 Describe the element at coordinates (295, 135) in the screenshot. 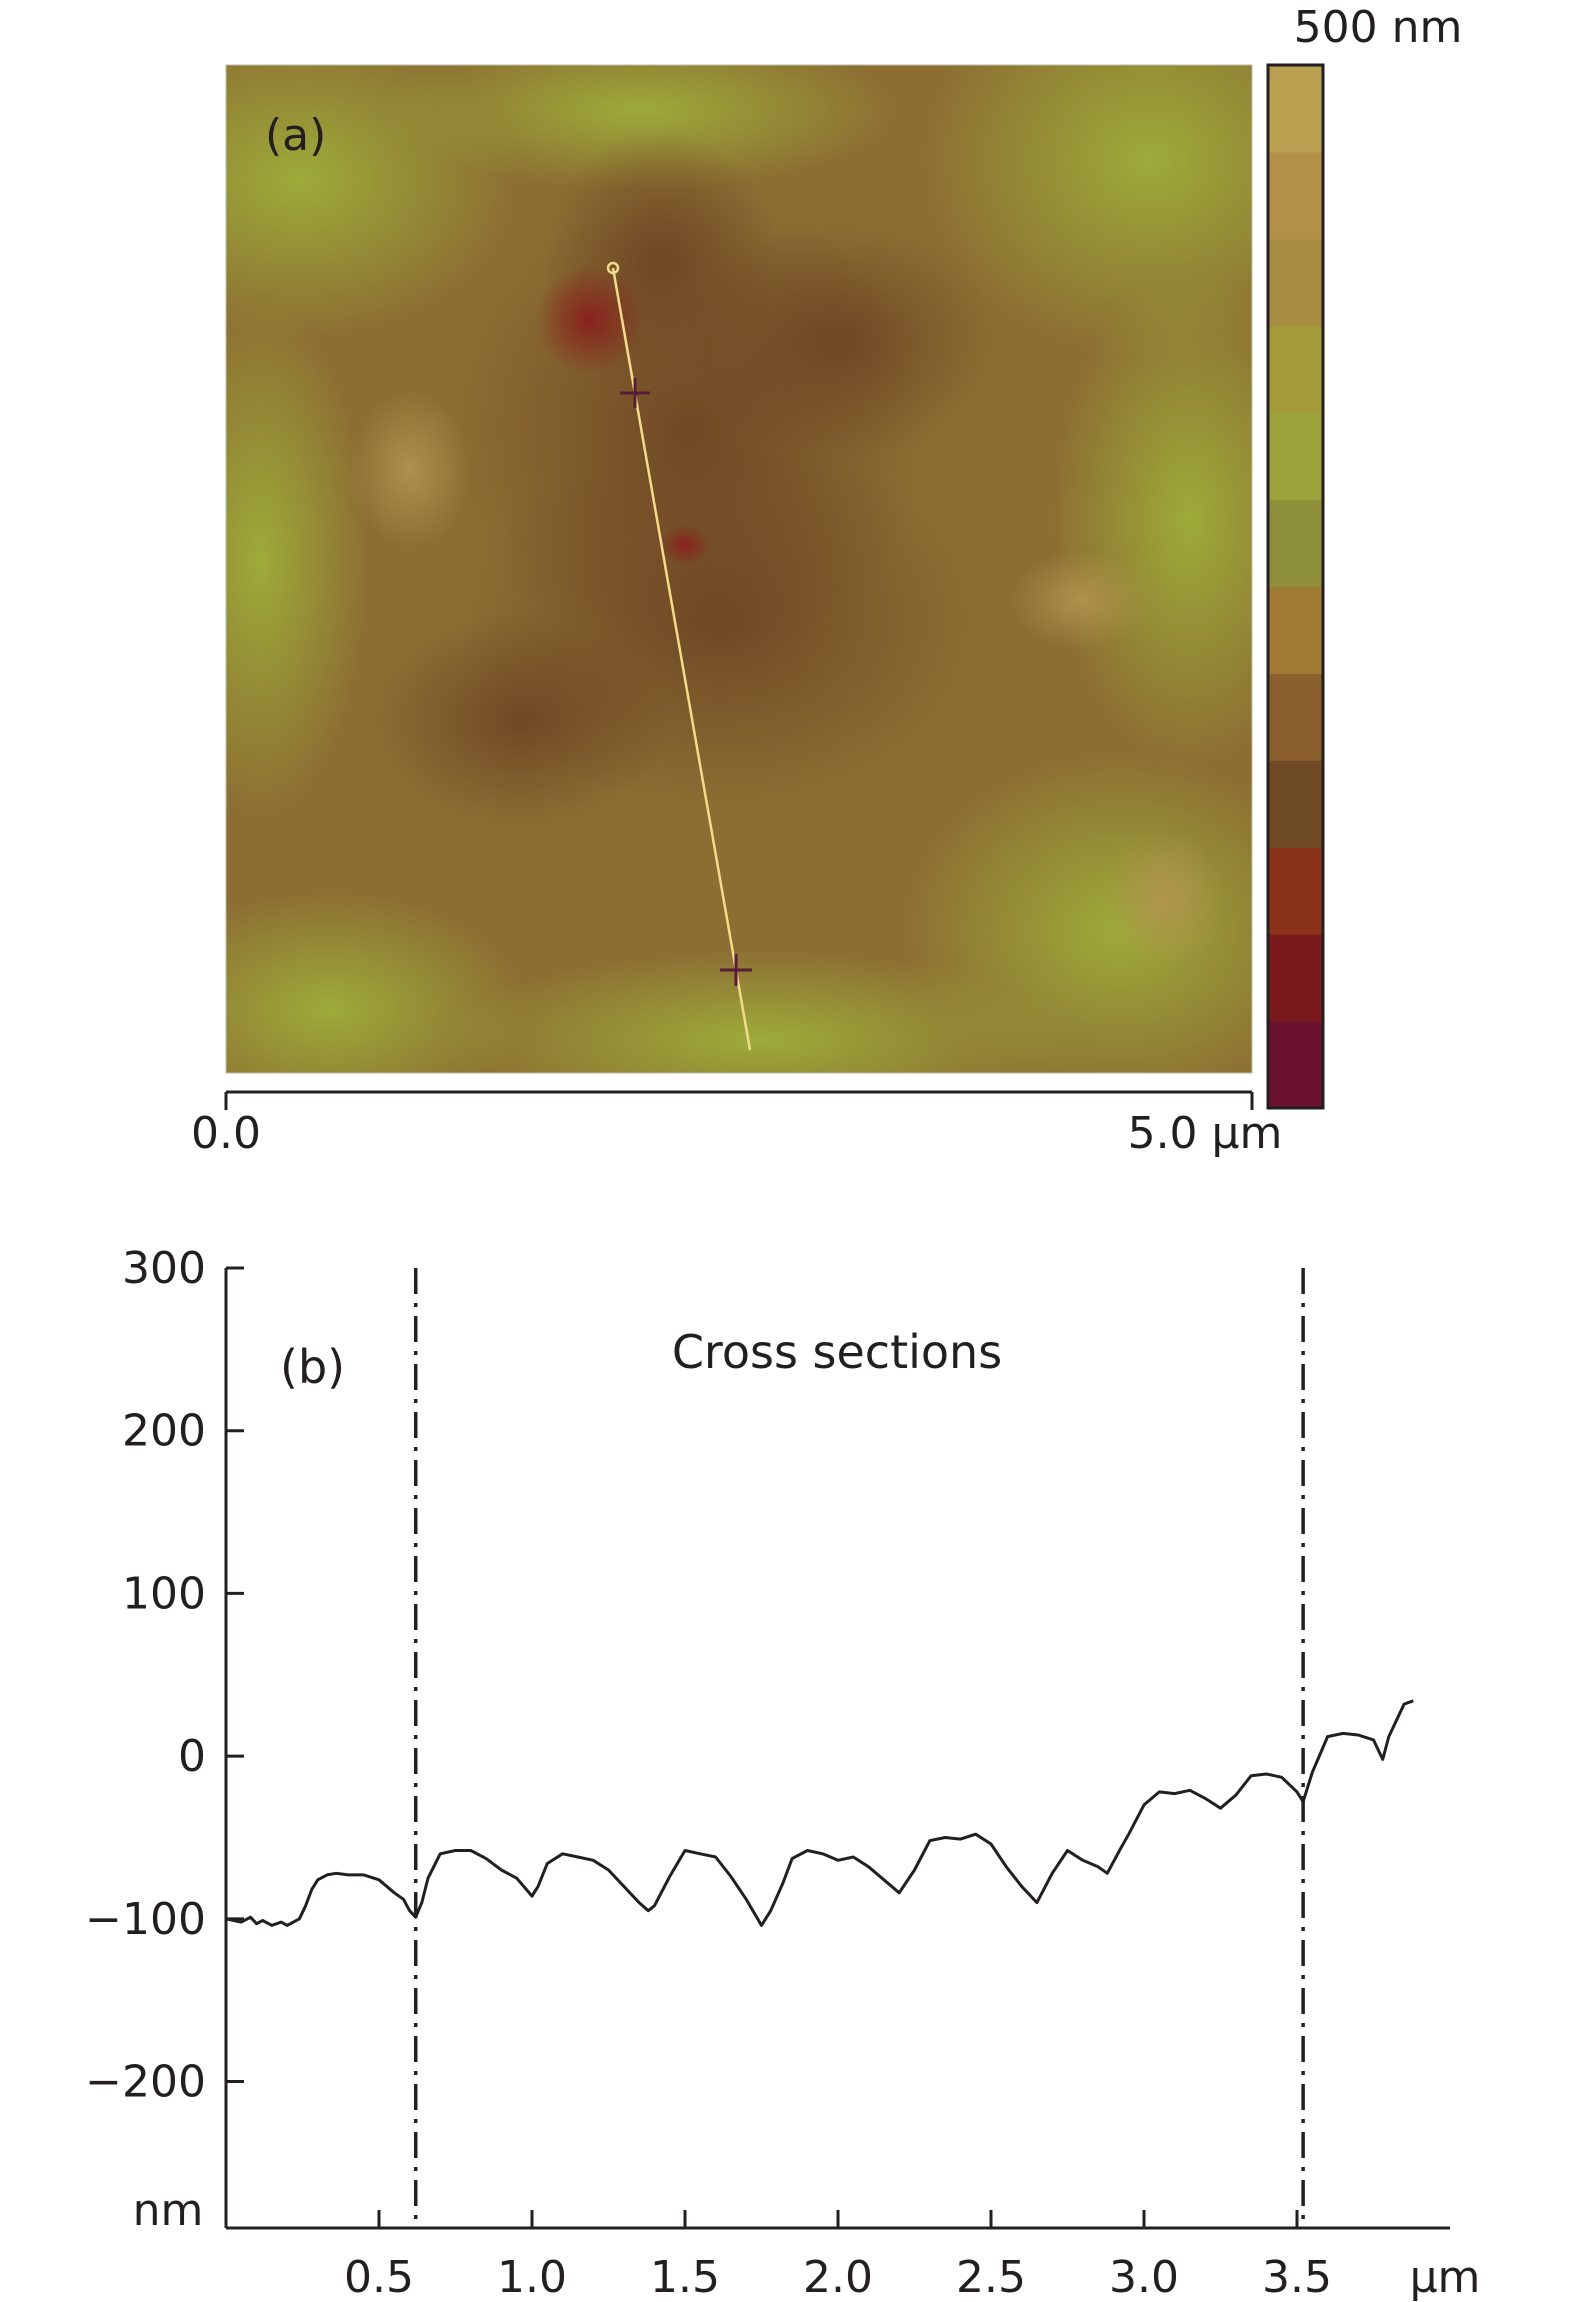

I see `panel-a-label: (a)` at that location.